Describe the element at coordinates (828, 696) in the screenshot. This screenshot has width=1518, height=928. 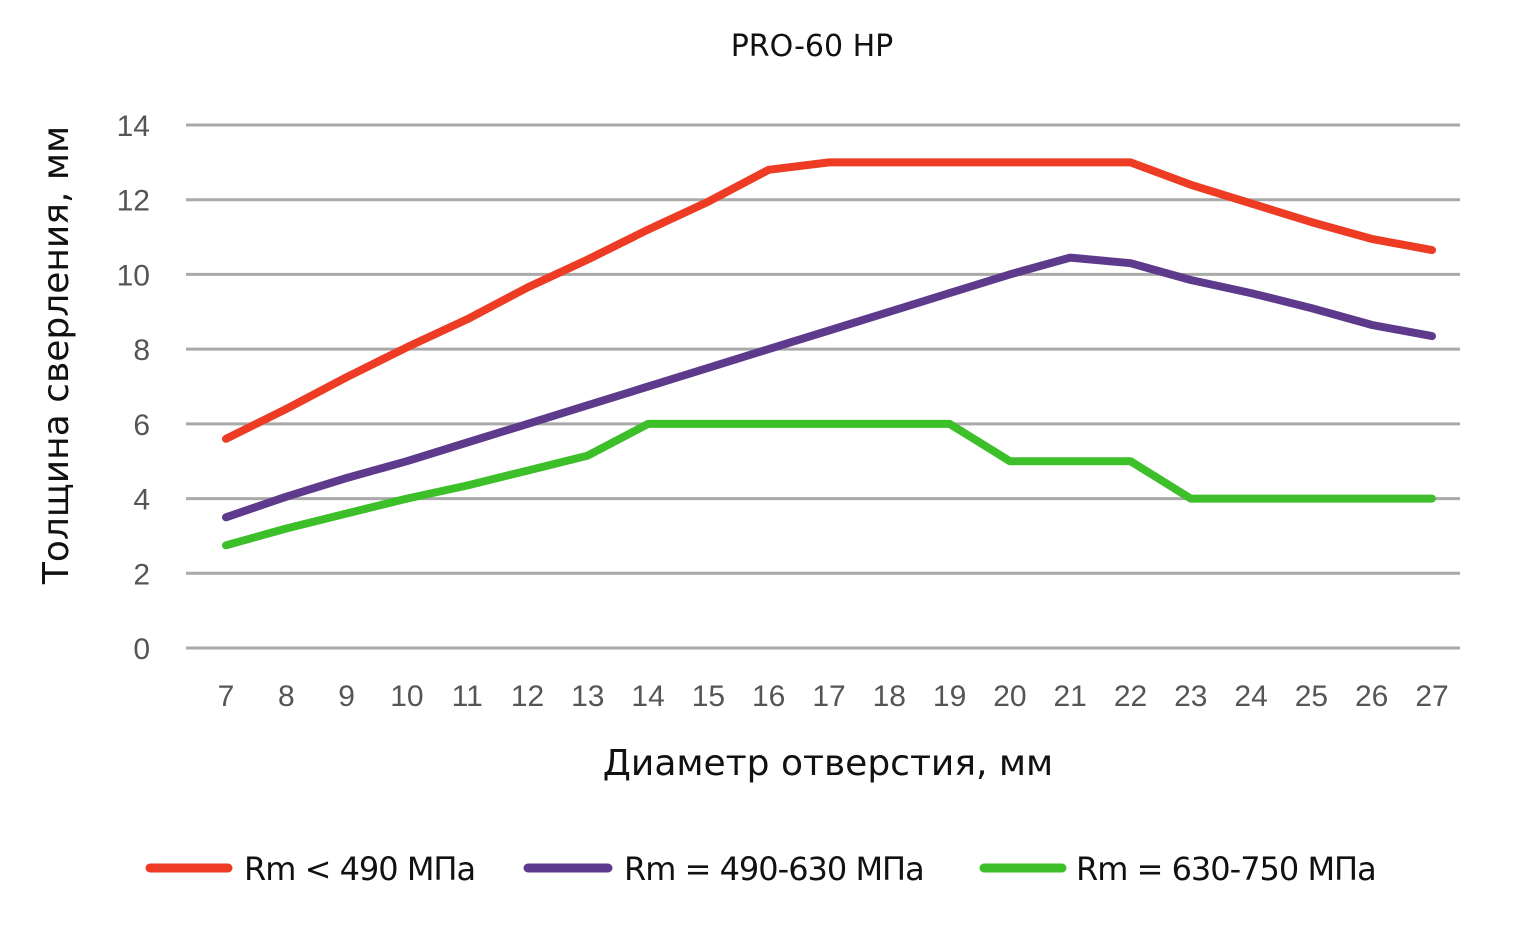
I see `x-tick-label: 17` at that location.